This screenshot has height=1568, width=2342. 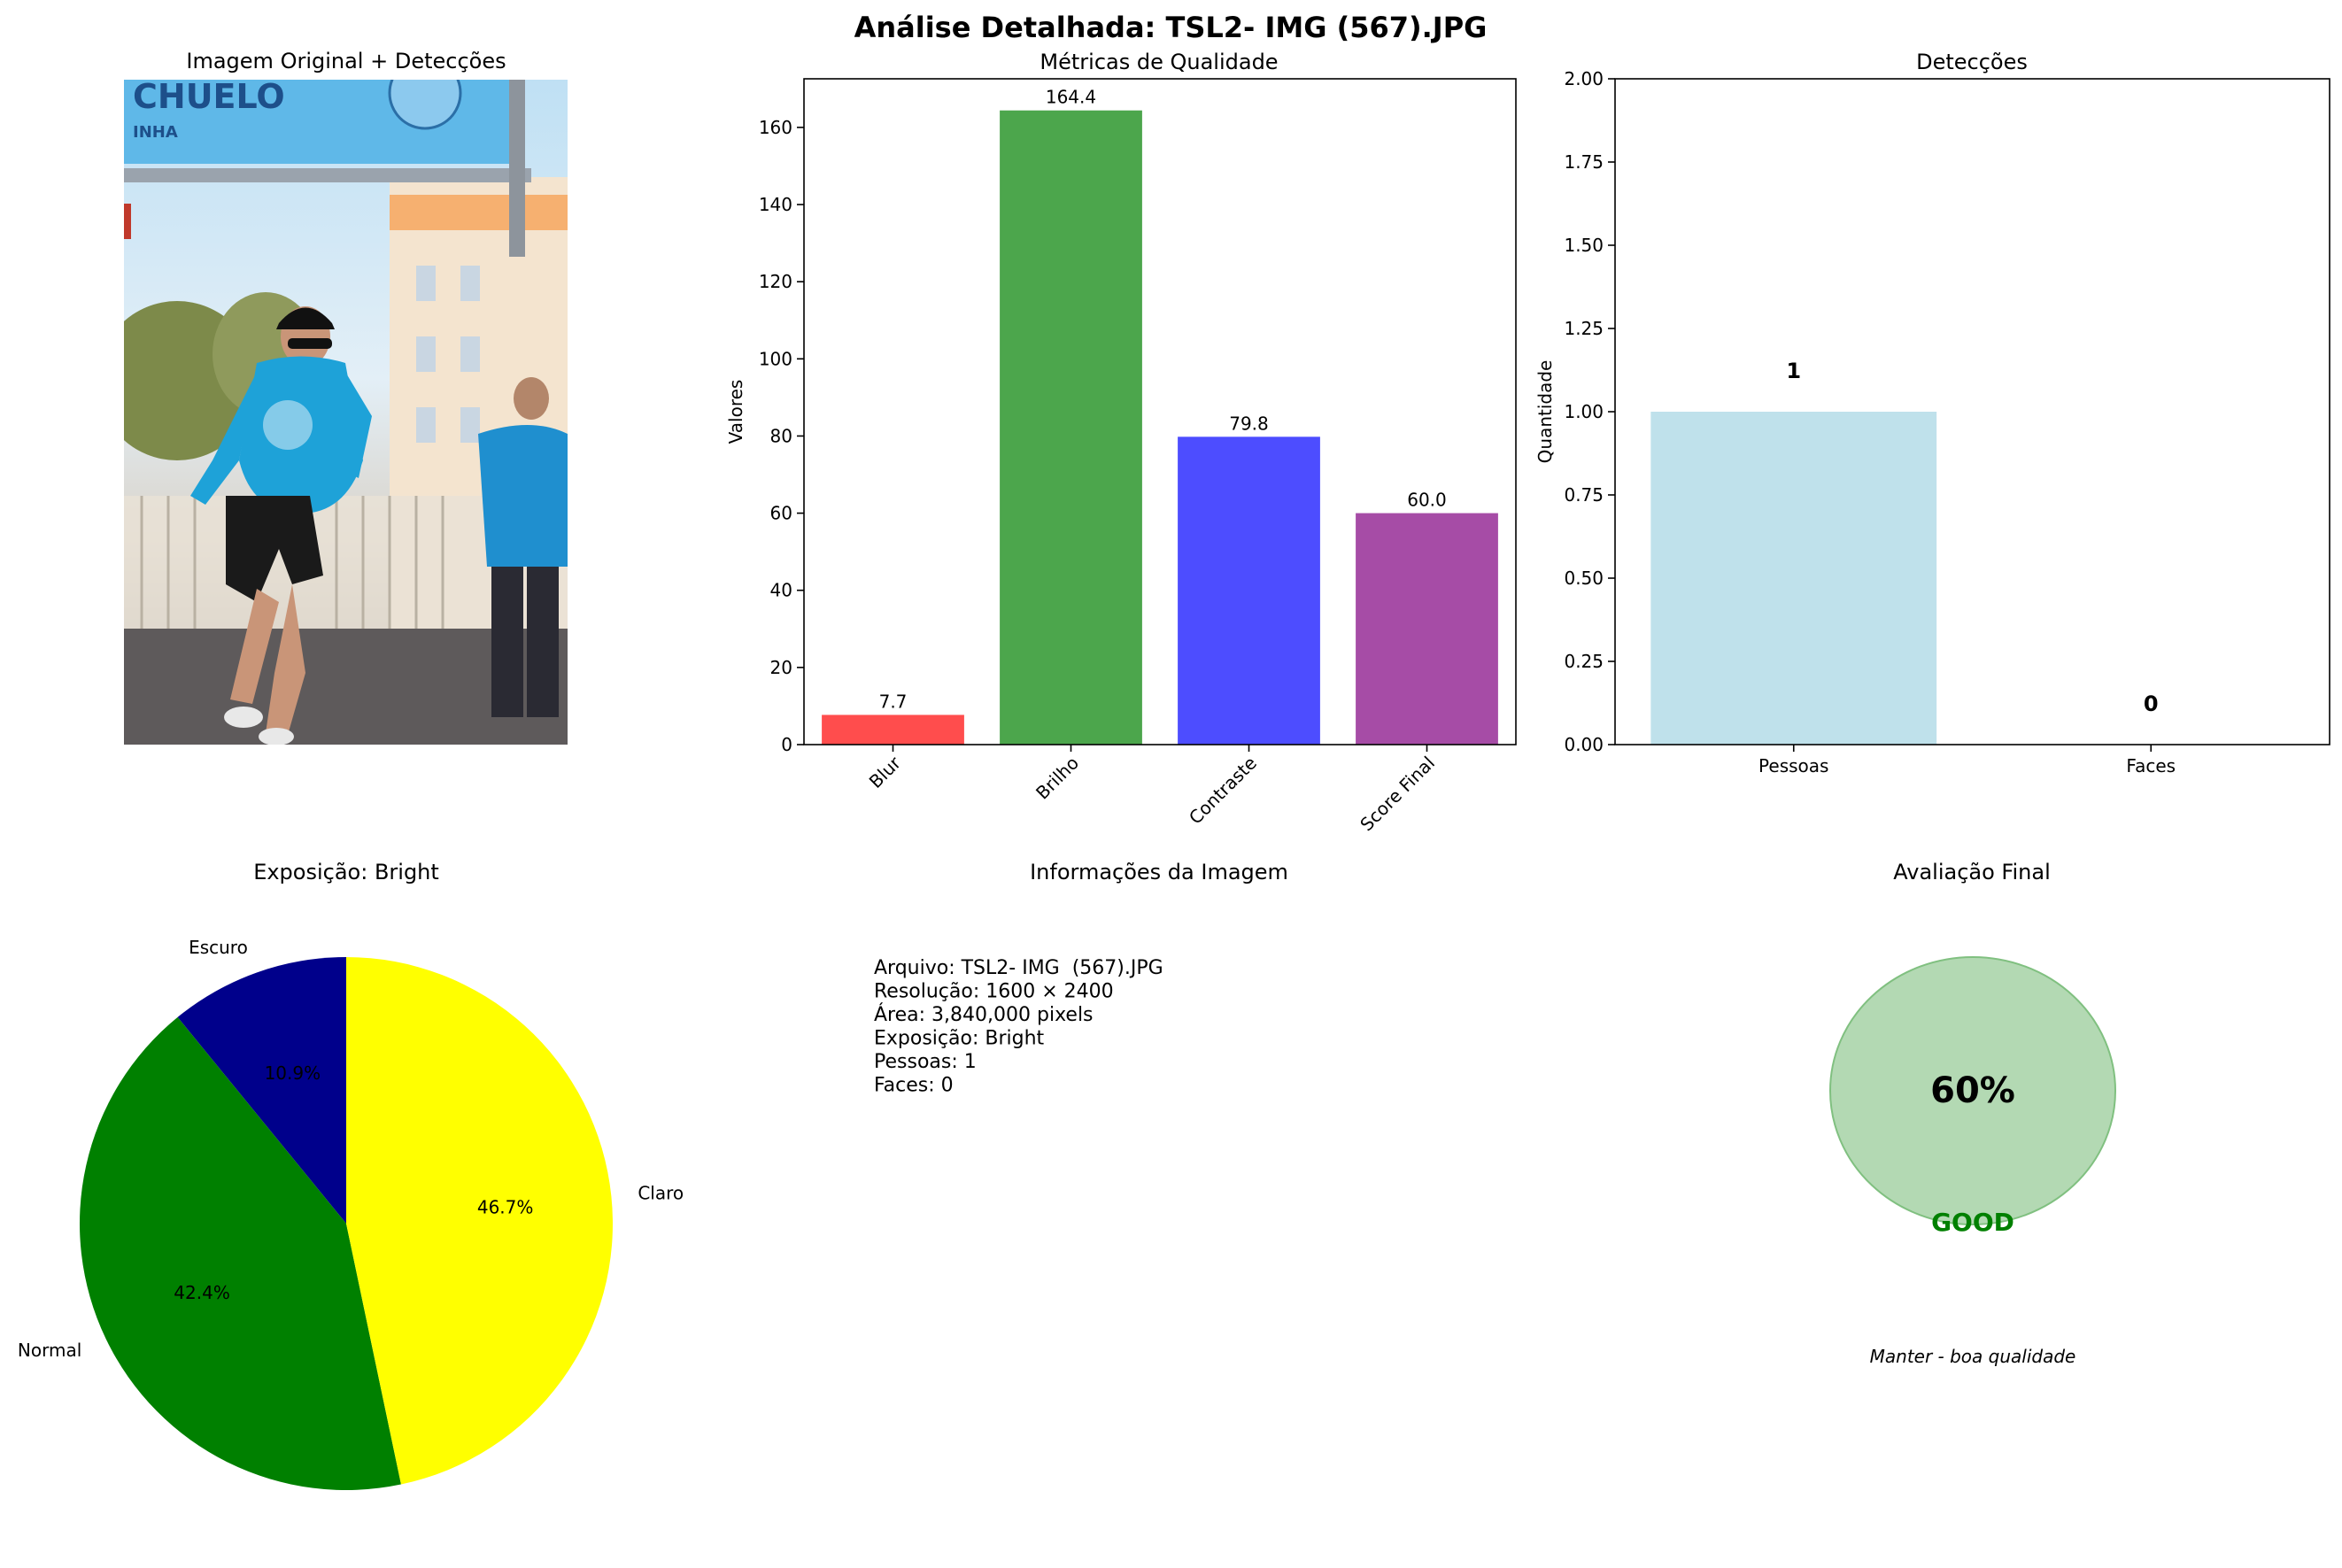 I want to click on metrics-chart-title: Métricas de Qualidade, so click(x=1159, y=62).